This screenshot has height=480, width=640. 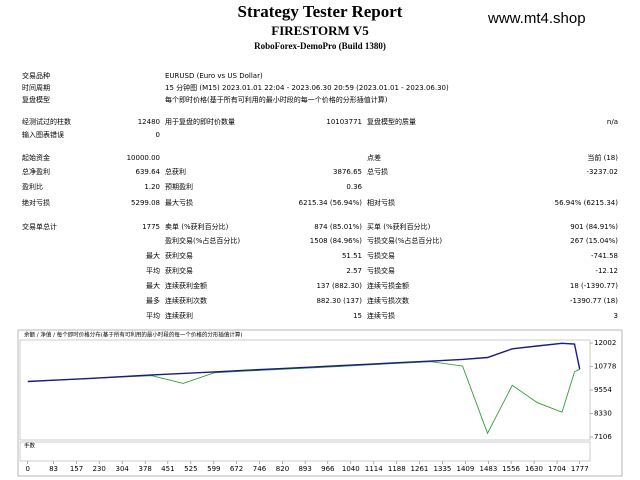 I want to click on table-cell: 连续亏损金额, so click(x=388, y=286).